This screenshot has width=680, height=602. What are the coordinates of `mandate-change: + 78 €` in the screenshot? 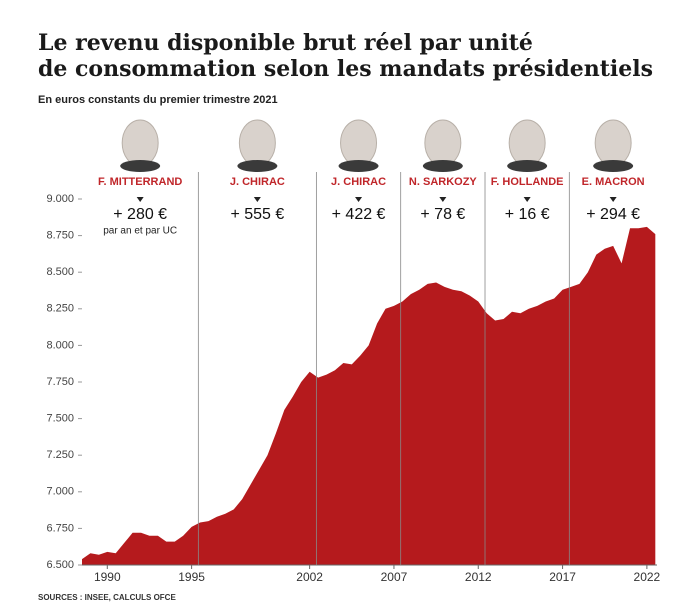 It's located at (442, 214).